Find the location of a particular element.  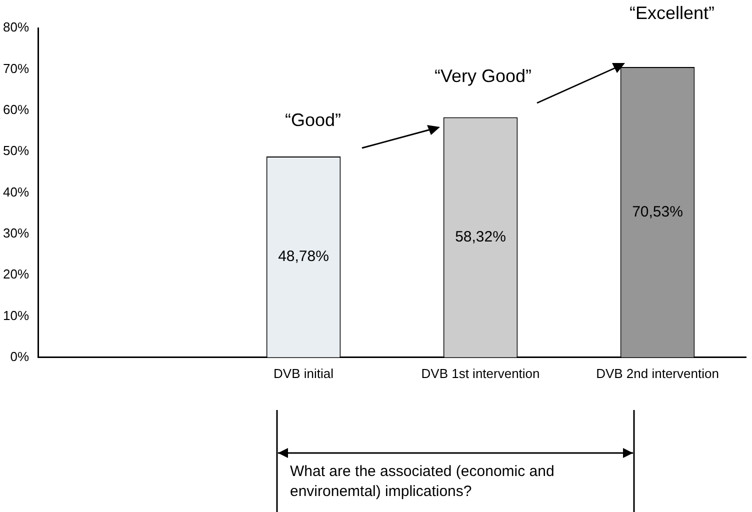

y-tick-label: 0% is located at coordinates (20, 356).